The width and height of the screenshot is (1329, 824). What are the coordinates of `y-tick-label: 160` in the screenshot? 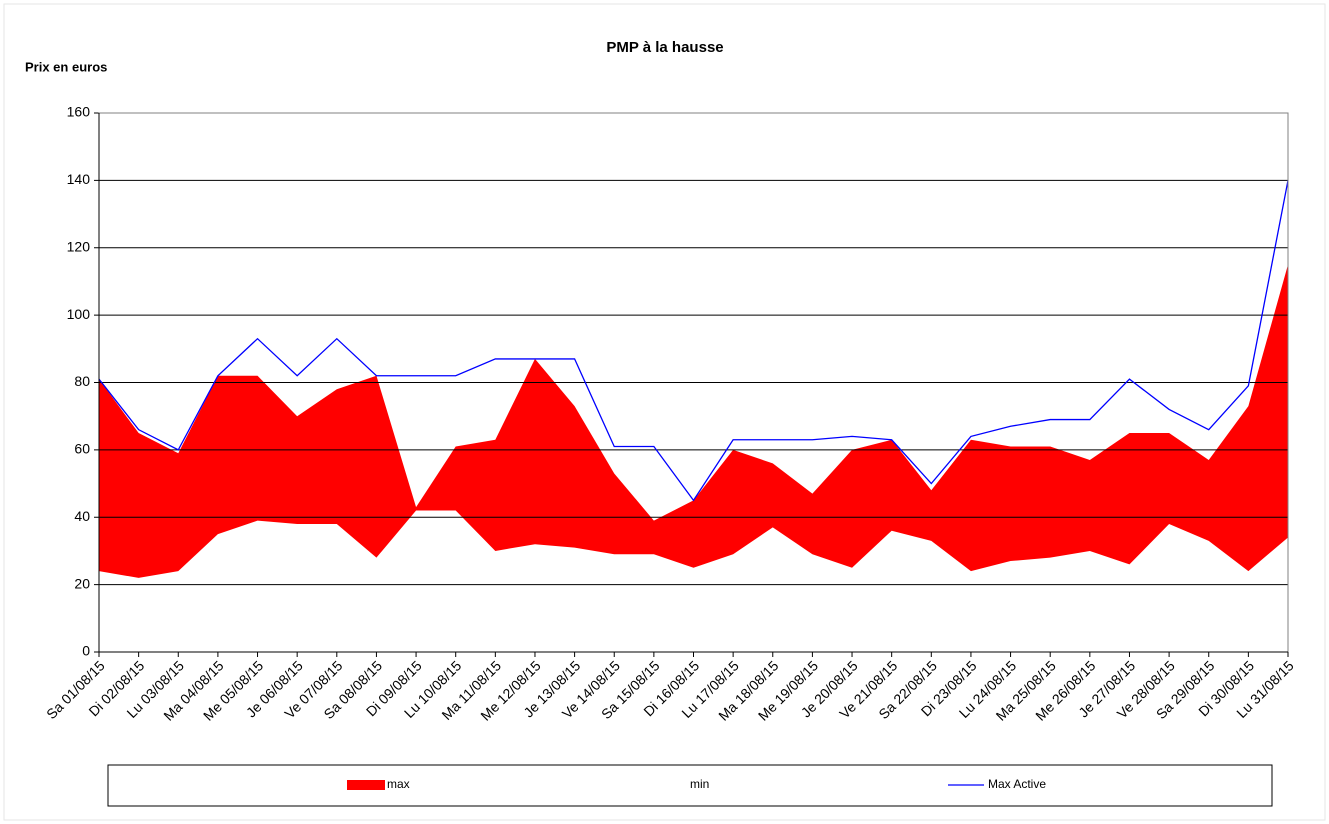 It's located at (79, 112).